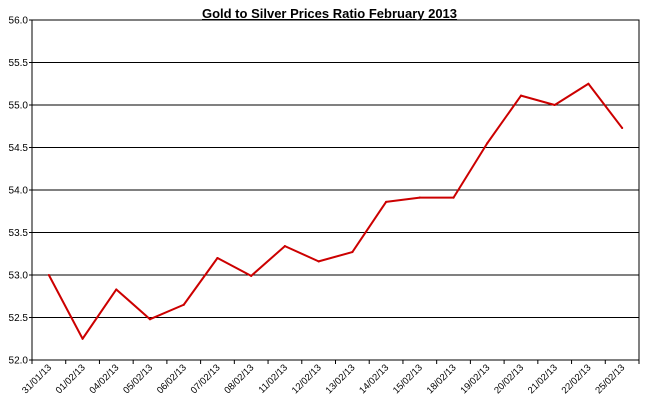 The height and width of the screenshot is (413, 659). What do you see at coordinates (19, 233) in the screenshot?
I see `y-tick-label: 53.5` at bounding box center [19, 233].